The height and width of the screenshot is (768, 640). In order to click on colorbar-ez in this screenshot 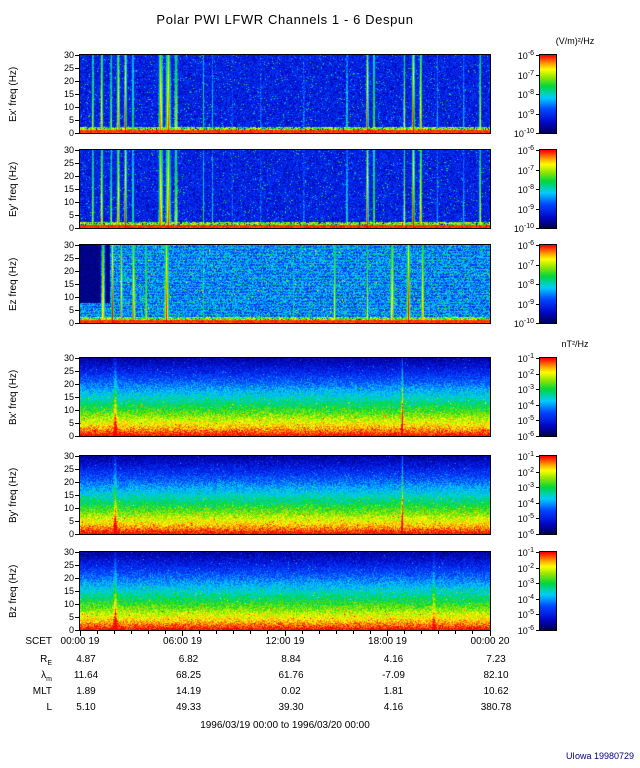, I will do `click(548, 284)`.